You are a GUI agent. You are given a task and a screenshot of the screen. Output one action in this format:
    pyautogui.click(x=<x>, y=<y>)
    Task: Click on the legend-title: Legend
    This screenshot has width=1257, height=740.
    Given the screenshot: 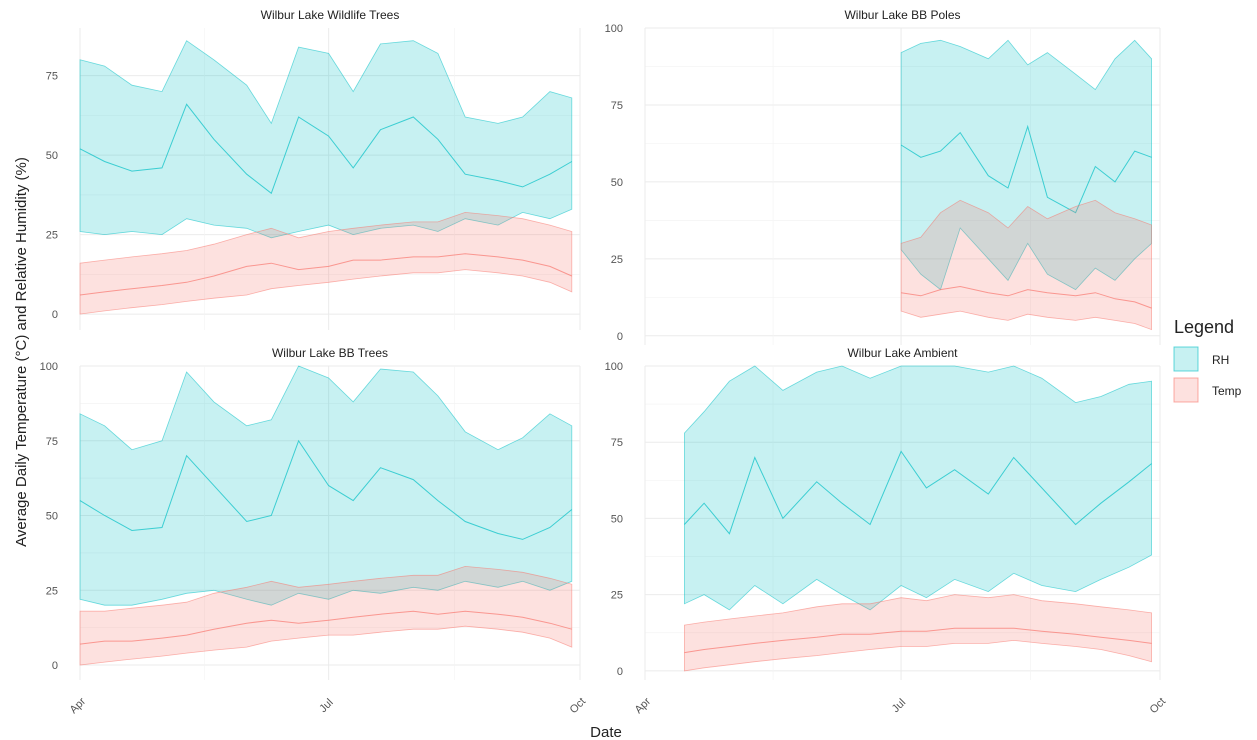 What is the action you would take?
    pyautogui.click(x=1204, y=327)
    